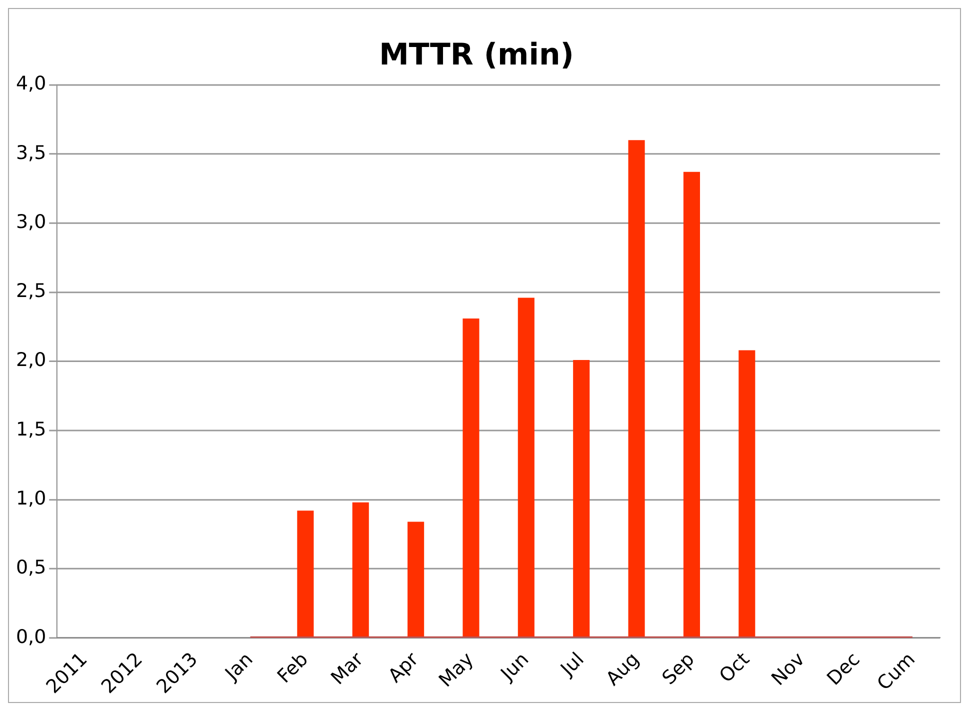  I want to click on x-tick-label: Feb, so click(292, 668).